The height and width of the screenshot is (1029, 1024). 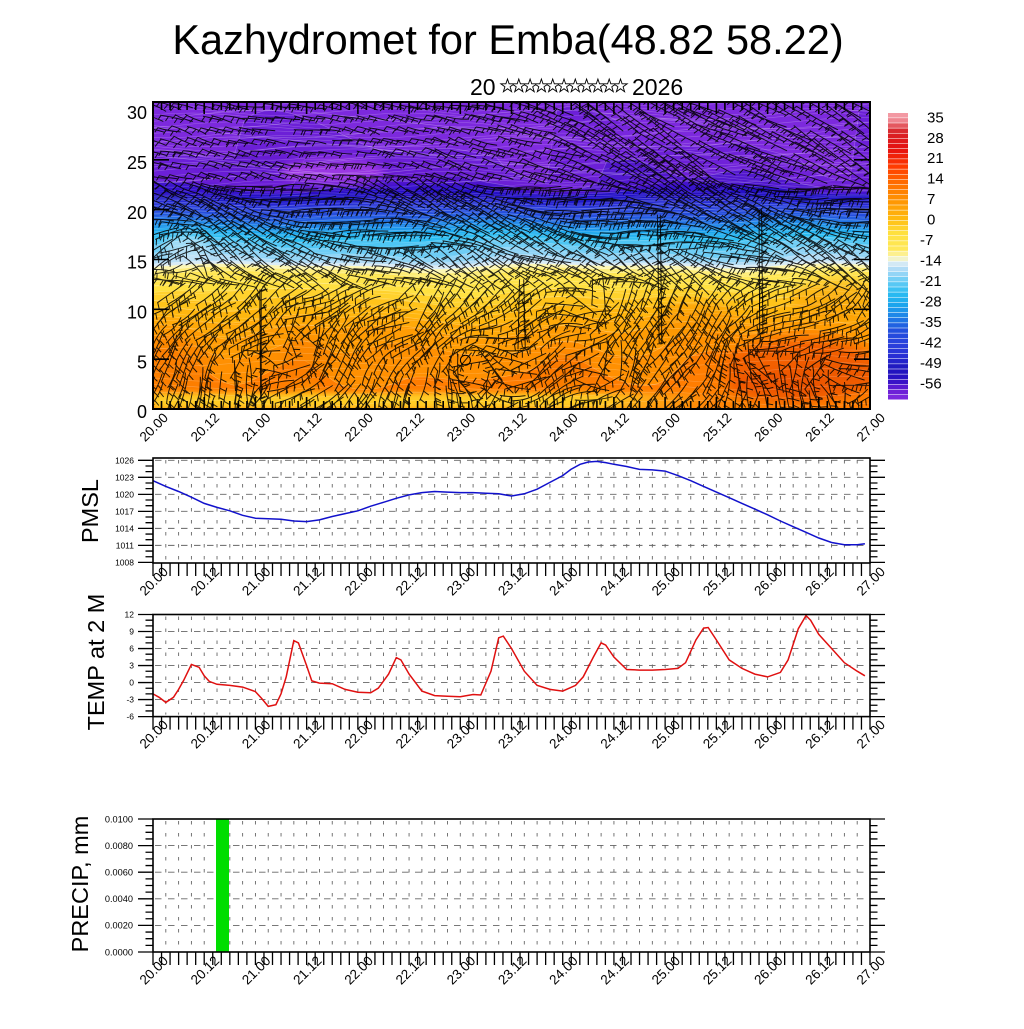 What do you see at coordinates (119, 899) in the screenshot?
I see `svg-text: 0.0040` at bounding box center [119, 899].